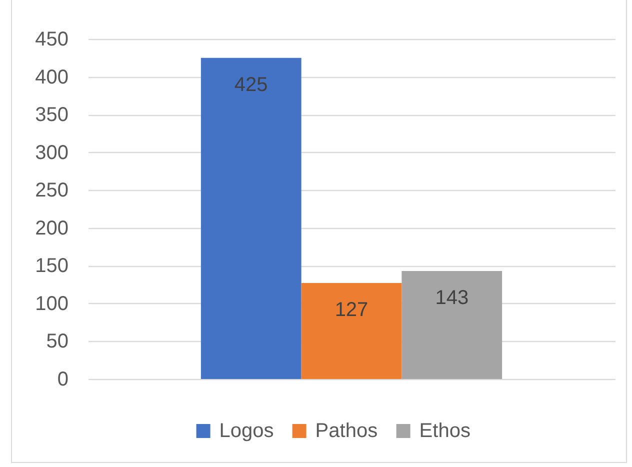 This screenshot has width=632, height=467. Describe the element at coordinates (51, 191) in the screenshot. I see `y-tick-label: 250` at that location.